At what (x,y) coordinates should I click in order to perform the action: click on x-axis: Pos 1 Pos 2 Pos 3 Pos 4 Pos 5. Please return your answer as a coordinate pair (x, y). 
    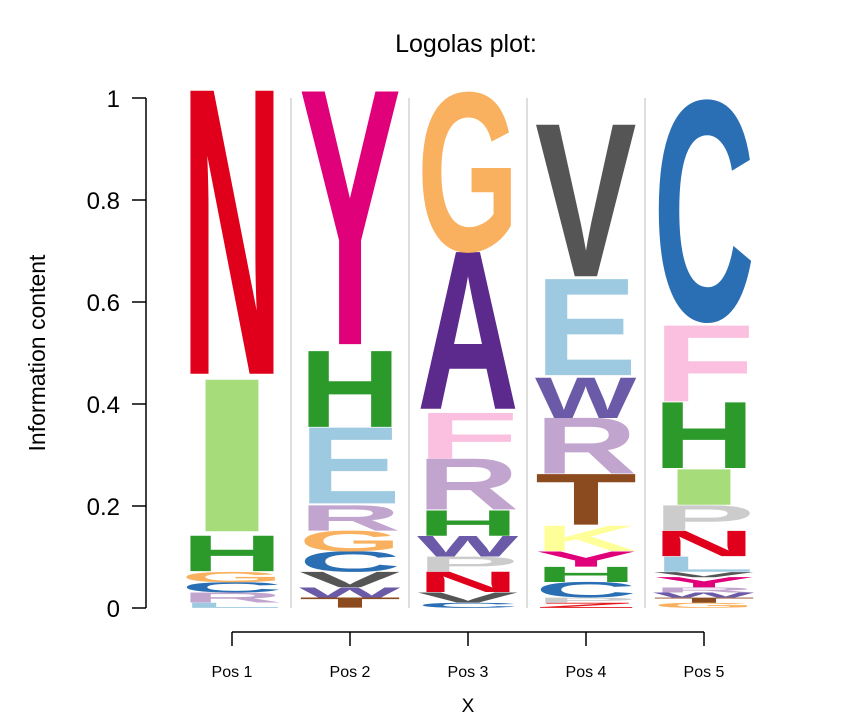
    Looking at the image, I should click on (468, 656).